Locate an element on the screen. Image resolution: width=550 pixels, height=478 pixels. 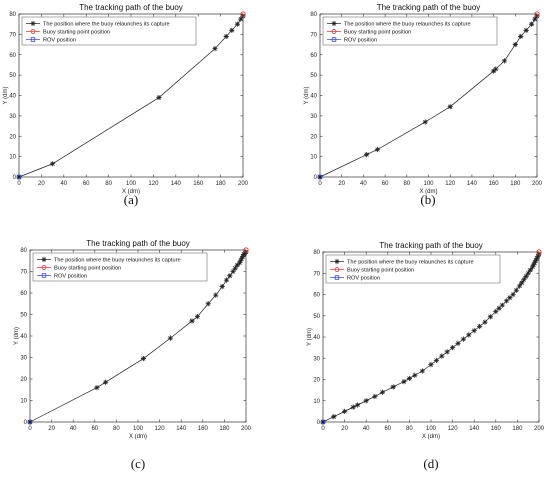
y-tick-label: 0 is located at coordinates (316, 178).